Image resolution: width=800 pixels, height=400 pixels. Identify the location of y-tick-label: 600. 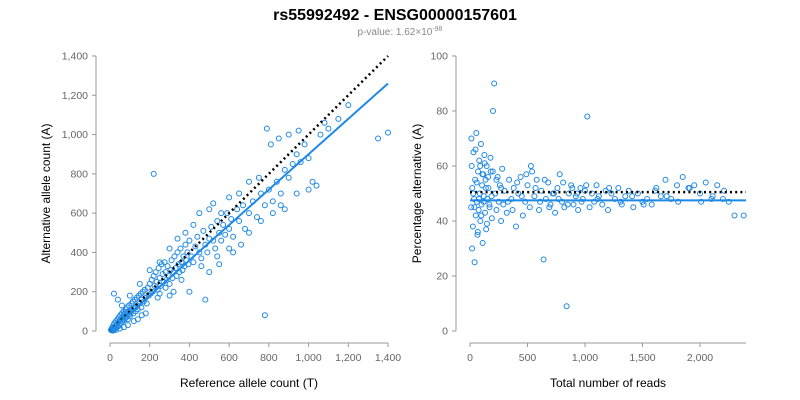
(79, 214).